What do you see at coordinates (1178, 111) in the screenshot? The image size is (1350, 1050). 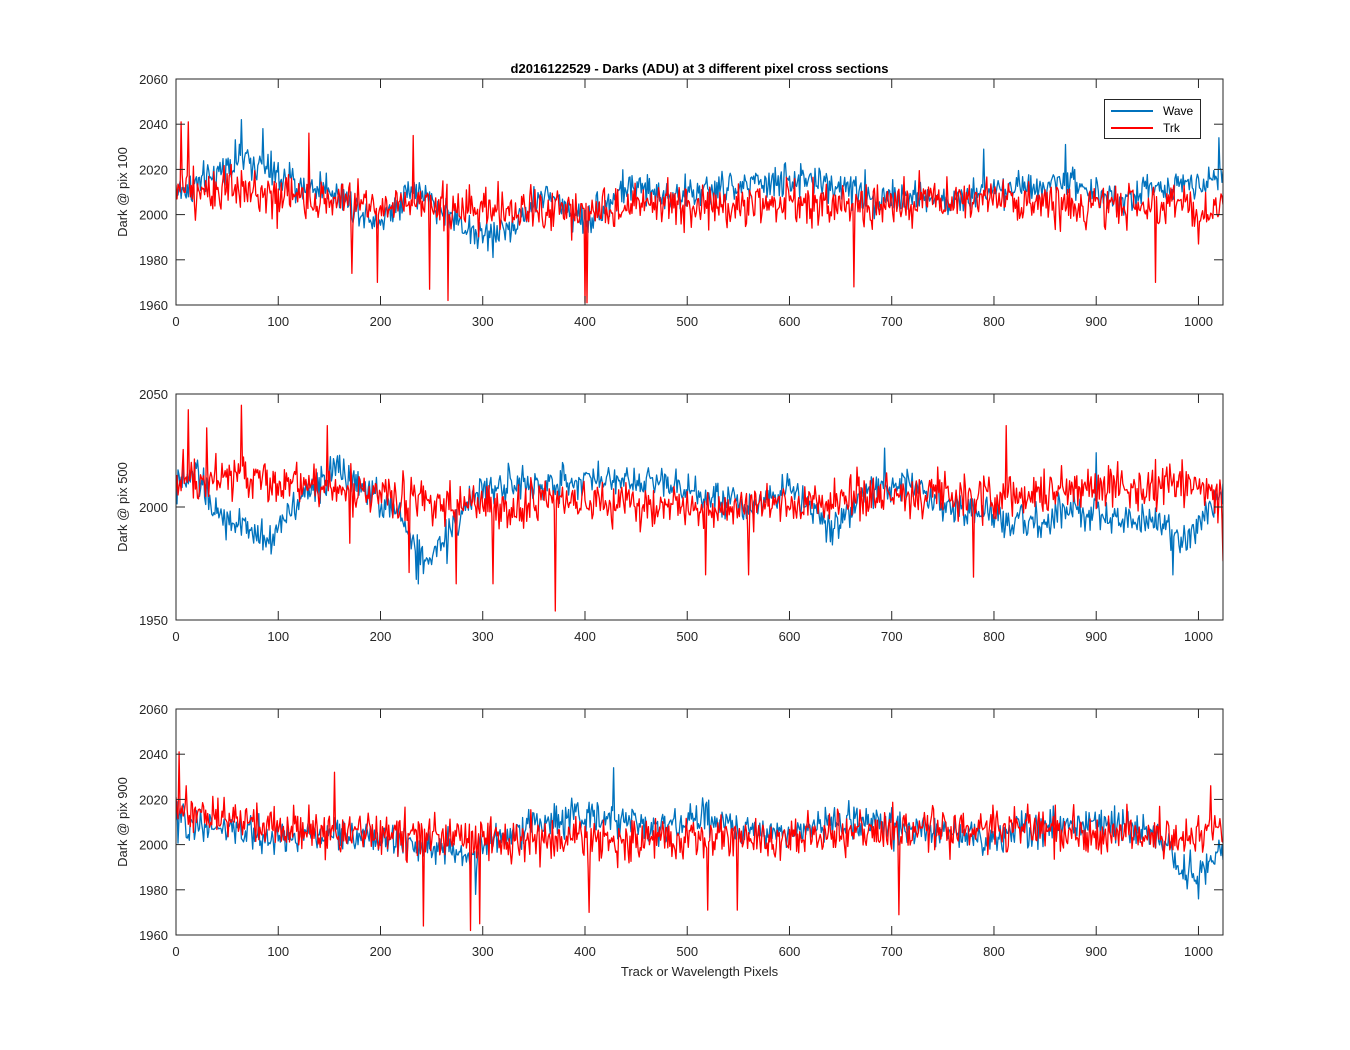 I see `legend-label-wave: Wave` at bounding box center [1178, 111].